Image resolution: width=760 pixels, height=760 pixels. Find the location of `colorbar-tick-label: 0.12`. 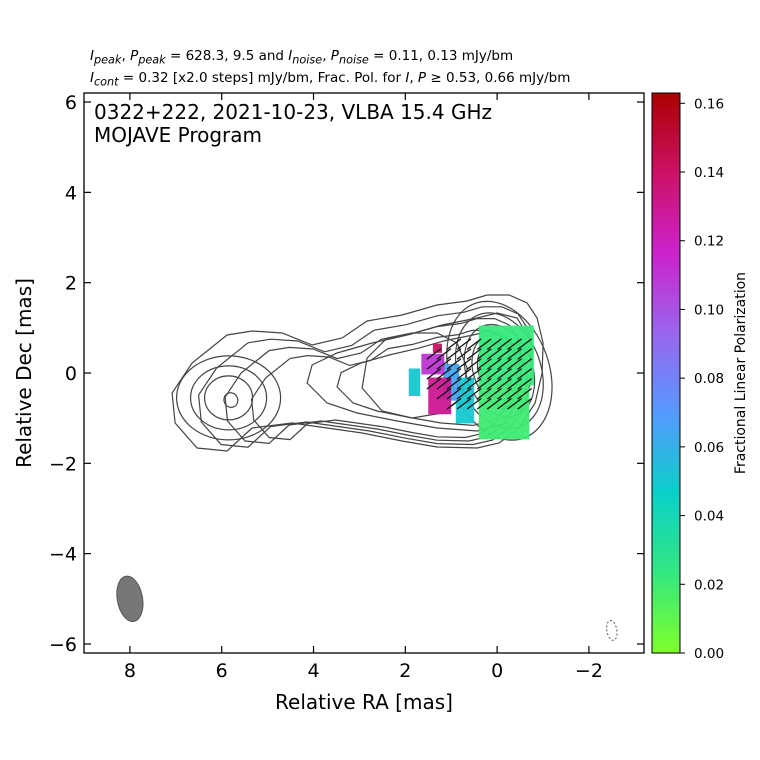

colorbar-tick-label: 0.12 is located at coordinates (709, 242).